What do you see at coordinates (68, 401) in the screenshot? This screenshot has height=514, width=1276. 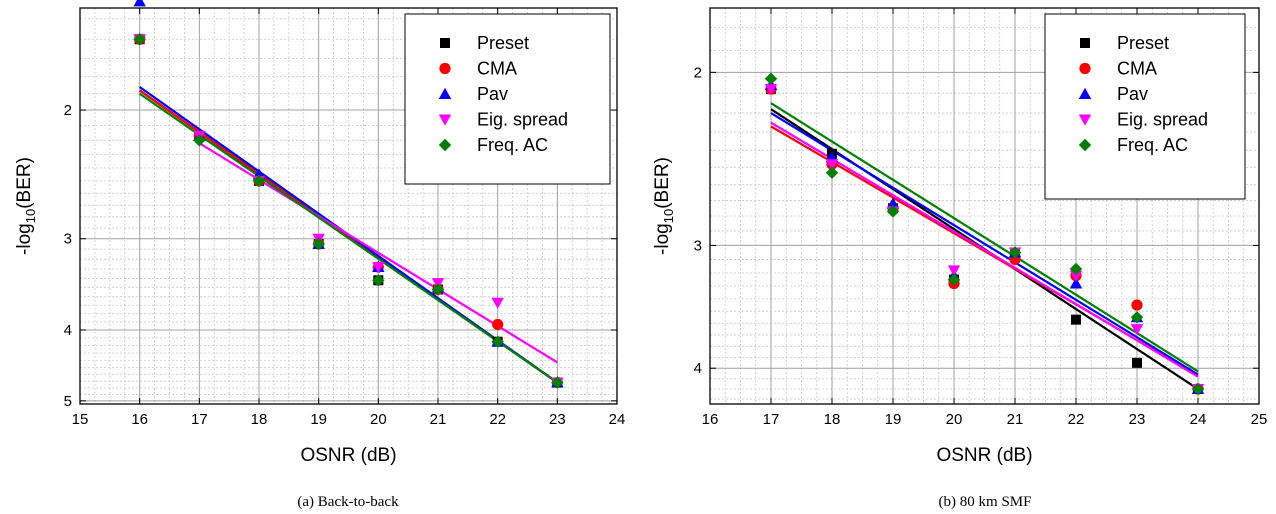 I see `y-tick-label: 5` at bounding box center [68, 401].